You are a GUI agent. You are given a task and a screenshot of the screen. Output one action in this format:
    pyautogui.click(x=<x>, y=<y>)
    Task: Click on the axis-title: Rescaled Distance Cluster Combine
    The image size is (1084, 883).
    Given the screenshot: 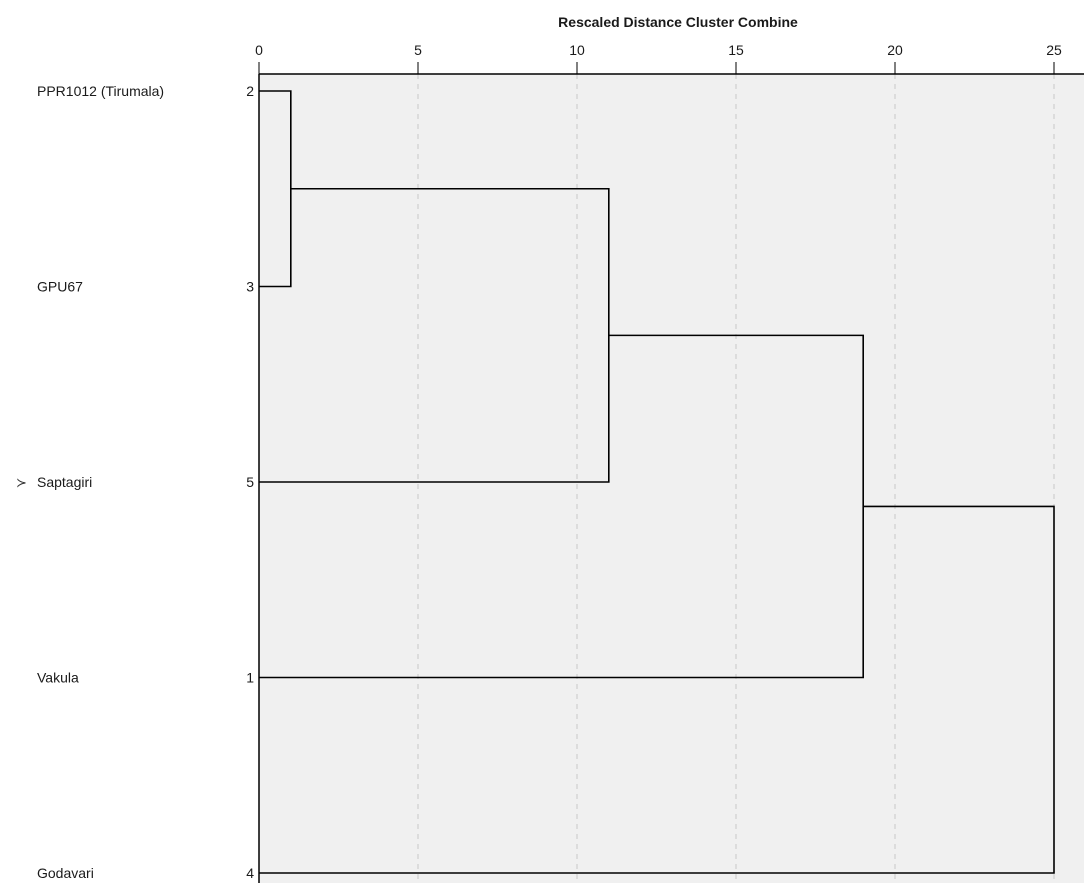 What is the action you would take?
    pyautogui.click(x=678, y=22)
    